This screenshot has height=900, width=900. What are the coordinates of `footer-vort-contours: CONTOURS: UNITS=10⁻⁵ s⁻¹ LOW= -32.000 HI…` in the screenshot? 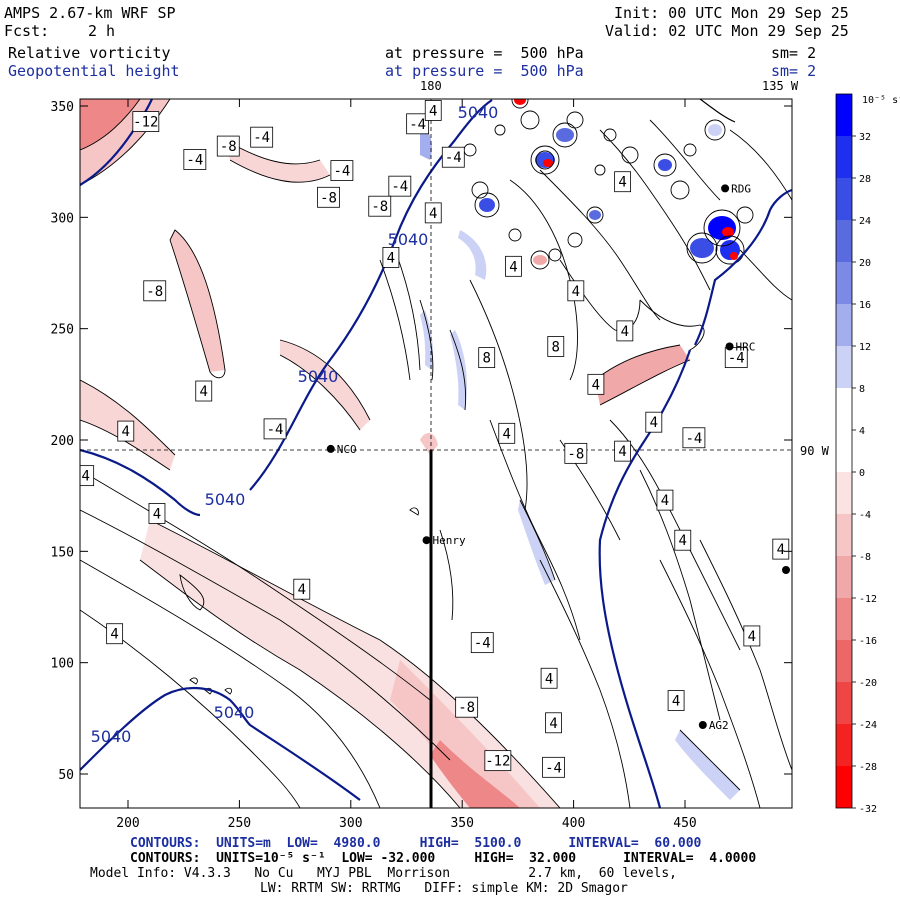 It's located at (443, 858).